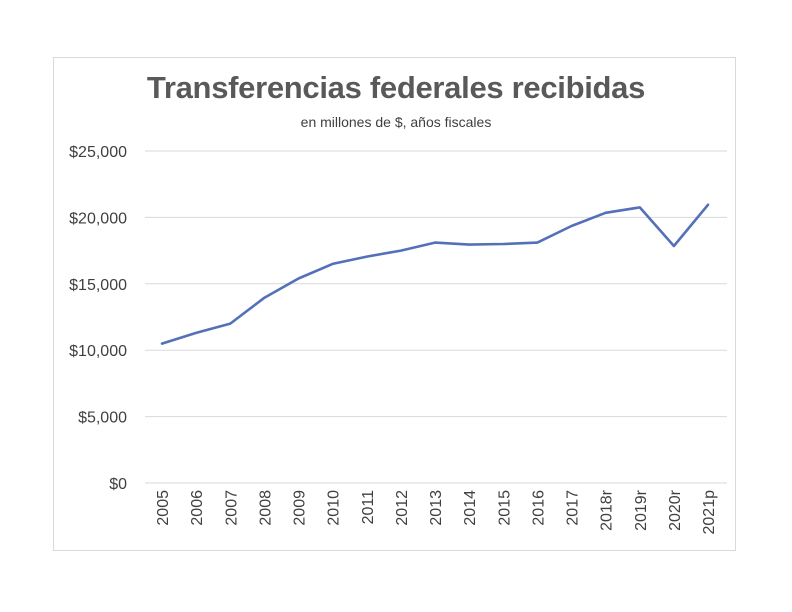  I want to click on y-tick-label: $15,000, so click(98, 285).